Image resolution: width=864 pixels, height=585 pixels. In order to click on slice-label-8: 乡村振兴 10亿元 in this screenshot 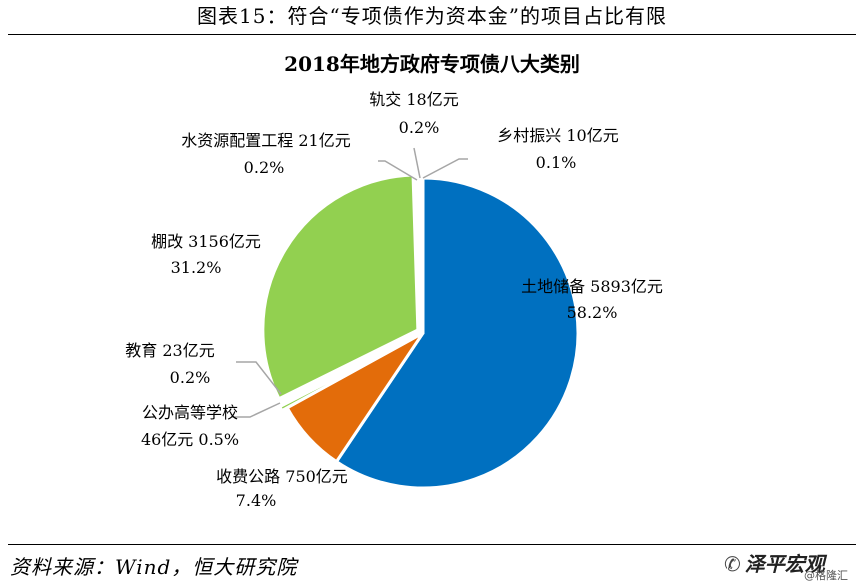, I will do `click(557, 135)`.